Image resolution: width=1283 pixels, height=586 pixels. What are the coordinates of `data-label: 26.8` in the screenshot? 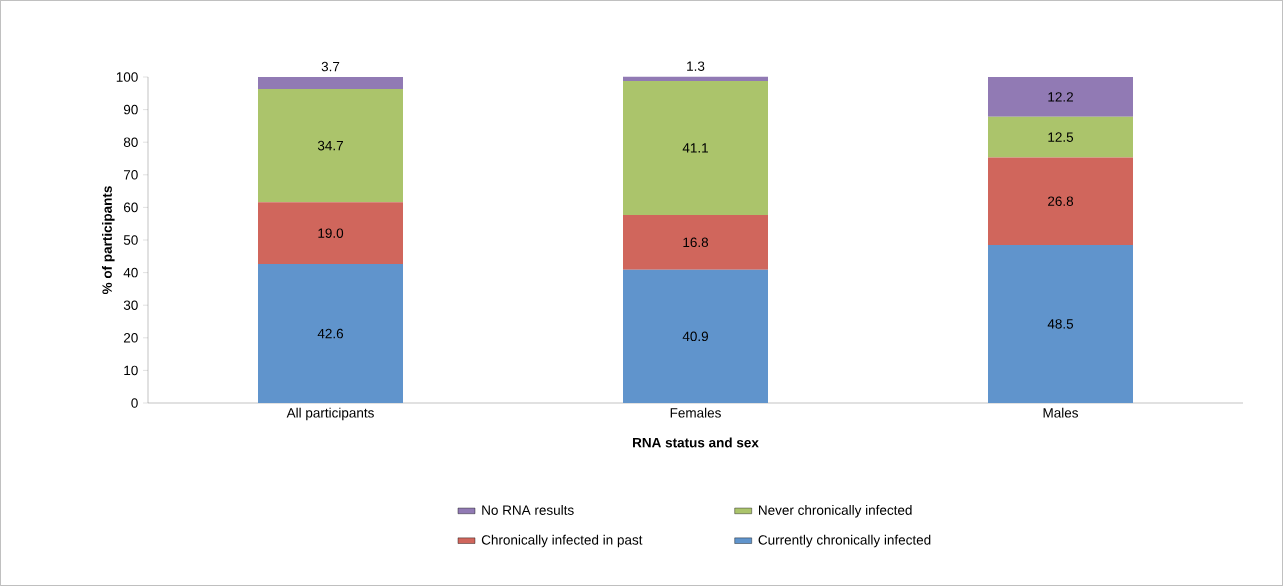 It's located at (1061, 201).